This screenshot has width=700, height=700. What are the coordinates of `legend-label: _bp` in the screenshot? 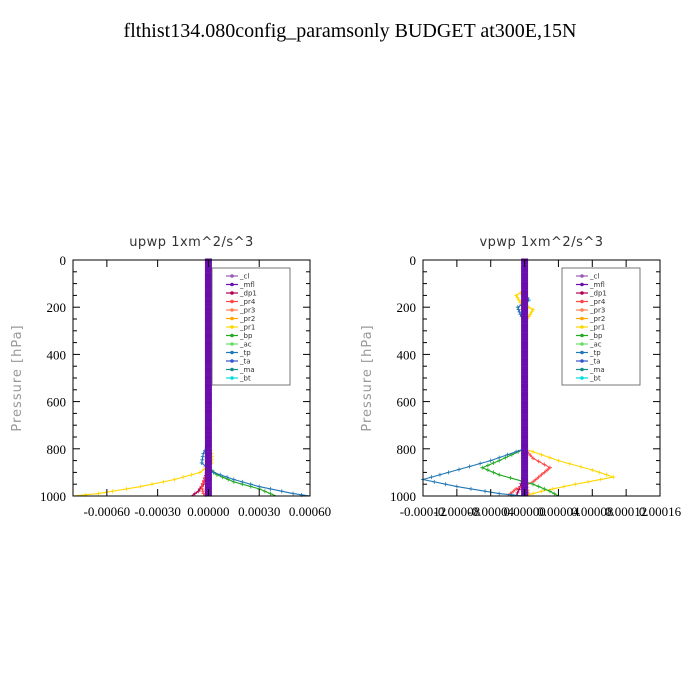 It's located at (596, 336).